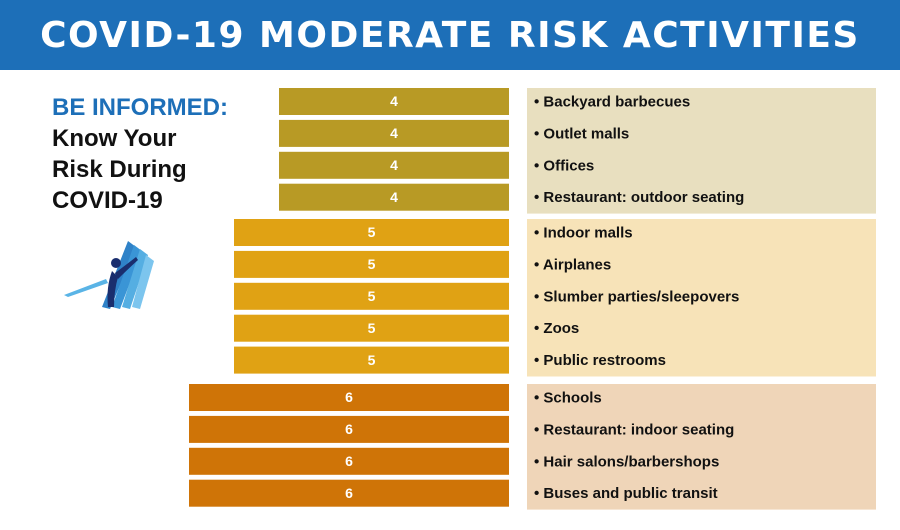  What do you see at coordinates (626, 461) in the screenshot?
I see `activity-label: • Hair salons/barbershops` at bounding box center [626, 461].